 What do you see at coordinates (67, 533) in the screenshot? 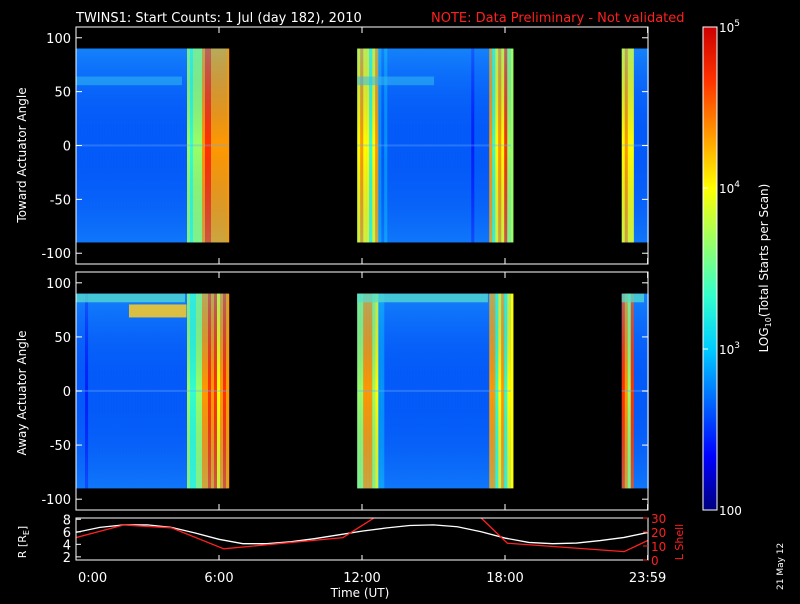
I see `left-y-tick-label: 6` at bounding box center [67, 533].